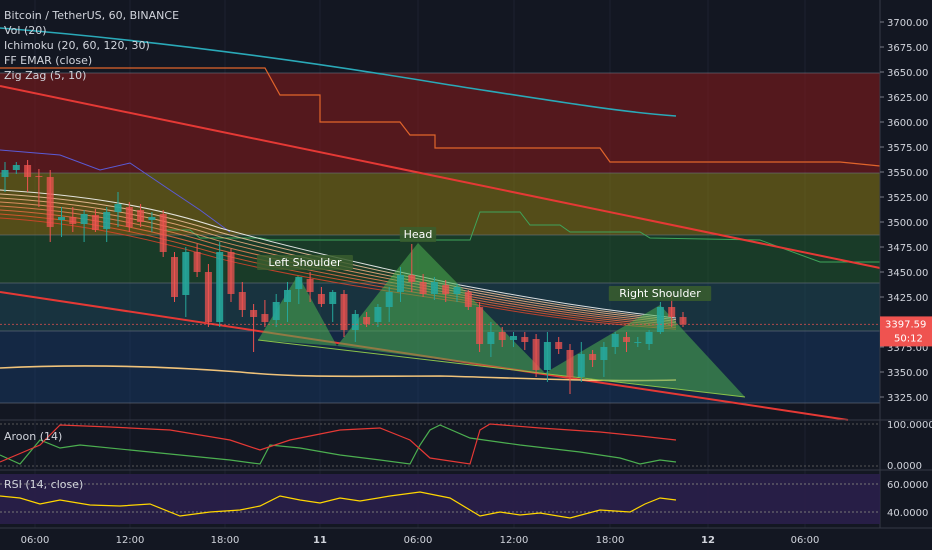 This screenshot has width=932, height=550. Describe the element at coordinates (338, 72) in the screenshot. I see `long-ma-line` at that location.